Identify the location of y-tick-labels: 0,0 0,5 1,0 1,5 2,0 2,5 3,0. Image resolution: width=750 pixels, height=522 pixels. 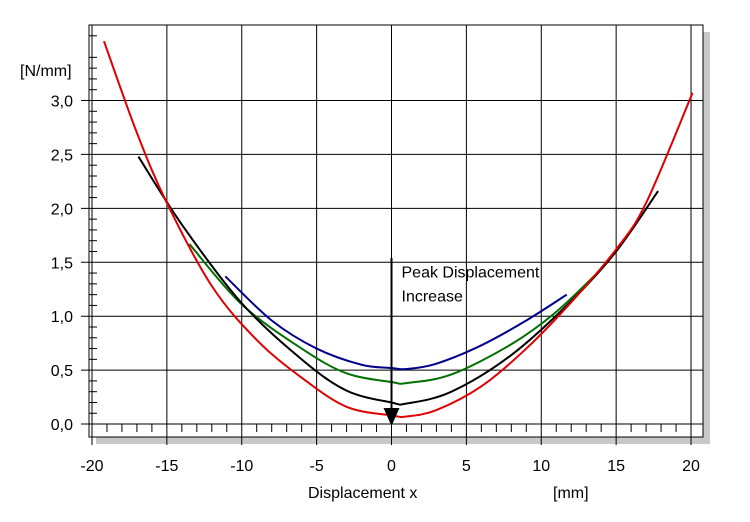
(62, 263).